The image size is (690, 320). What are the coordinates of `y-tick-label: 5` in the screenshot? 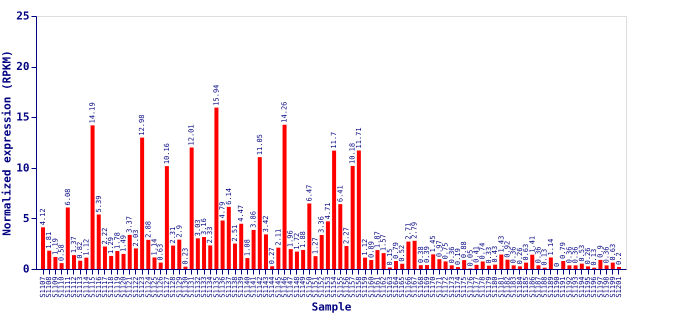 It's located at (26, 218).